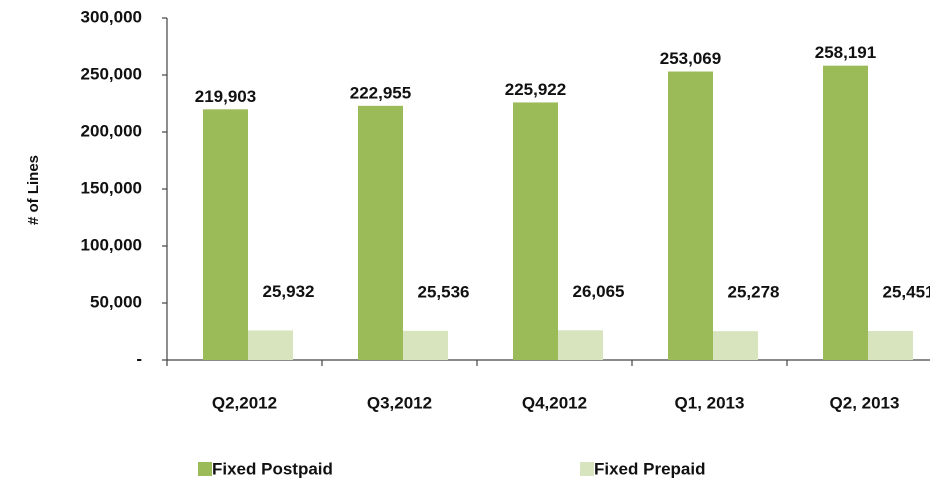 This screenshot has height=491, width=930. I want to click on x-tick-label: Q2,2012, so click(244, 402).